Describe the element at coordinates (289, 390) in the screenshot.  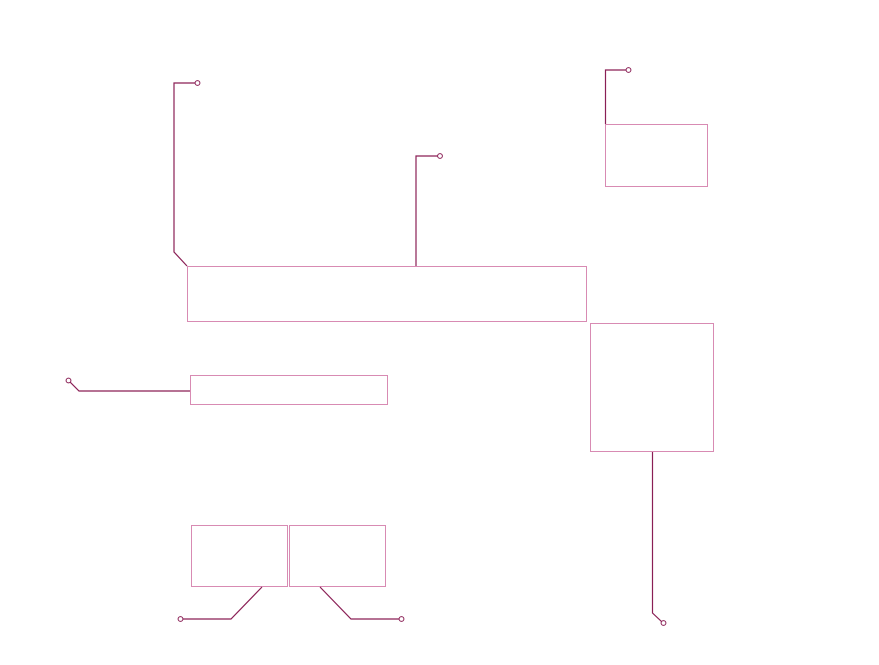
I see `callout-box-left-middle` at that location.